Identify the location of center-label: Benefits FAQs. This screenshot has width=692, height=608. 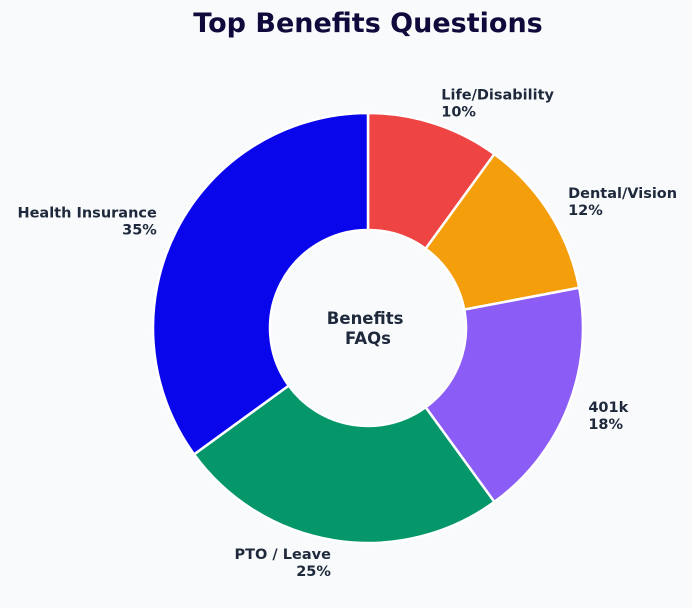
(368, 328).